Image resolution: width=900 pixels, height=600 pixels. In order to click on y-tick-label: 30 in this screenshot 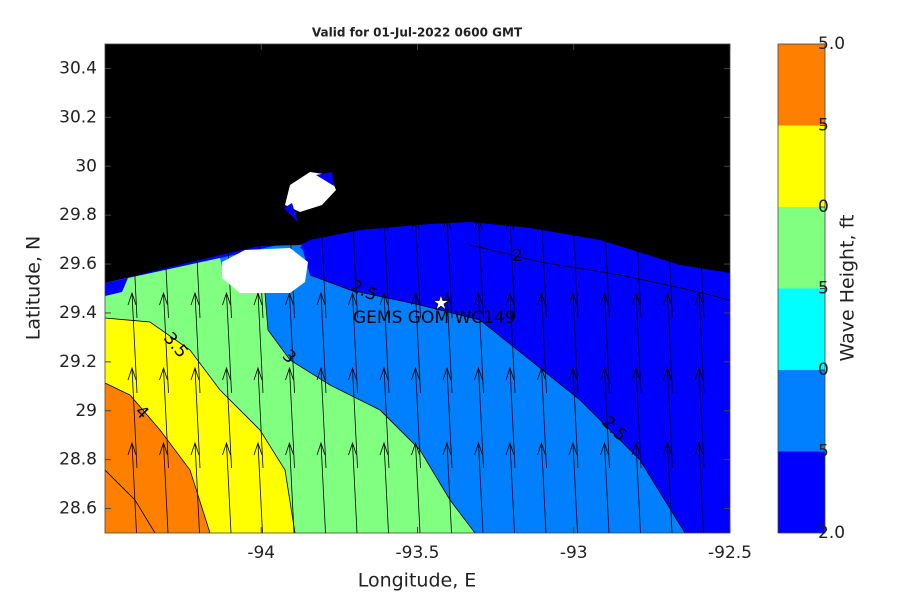, I will do `click(86, 166)`.